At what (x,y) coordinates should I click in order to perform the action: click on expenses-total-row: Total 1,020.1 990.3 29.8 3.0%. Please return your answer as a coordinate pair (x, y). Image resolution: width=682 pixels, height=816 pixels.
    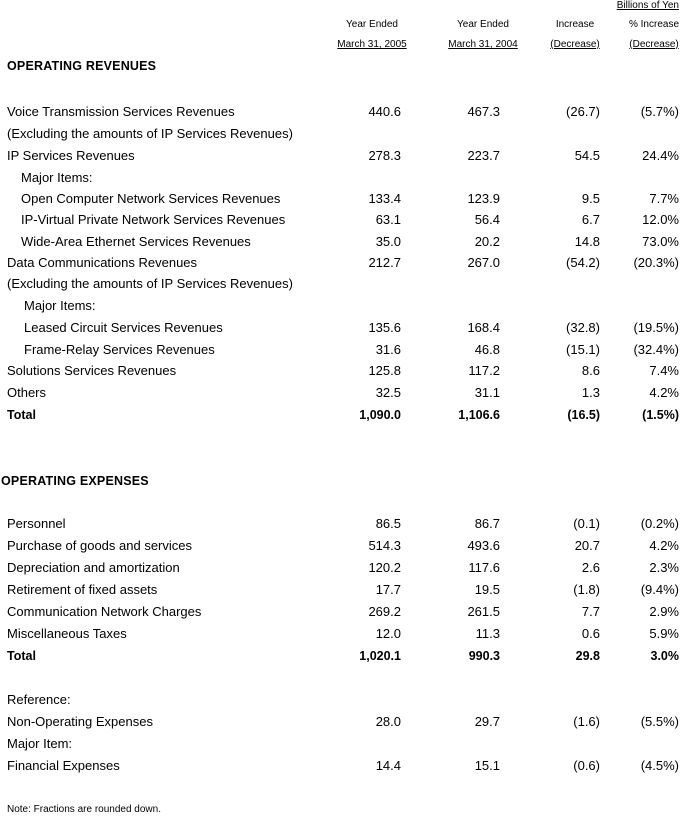
    Looking at the image, I should click on (341, 656).